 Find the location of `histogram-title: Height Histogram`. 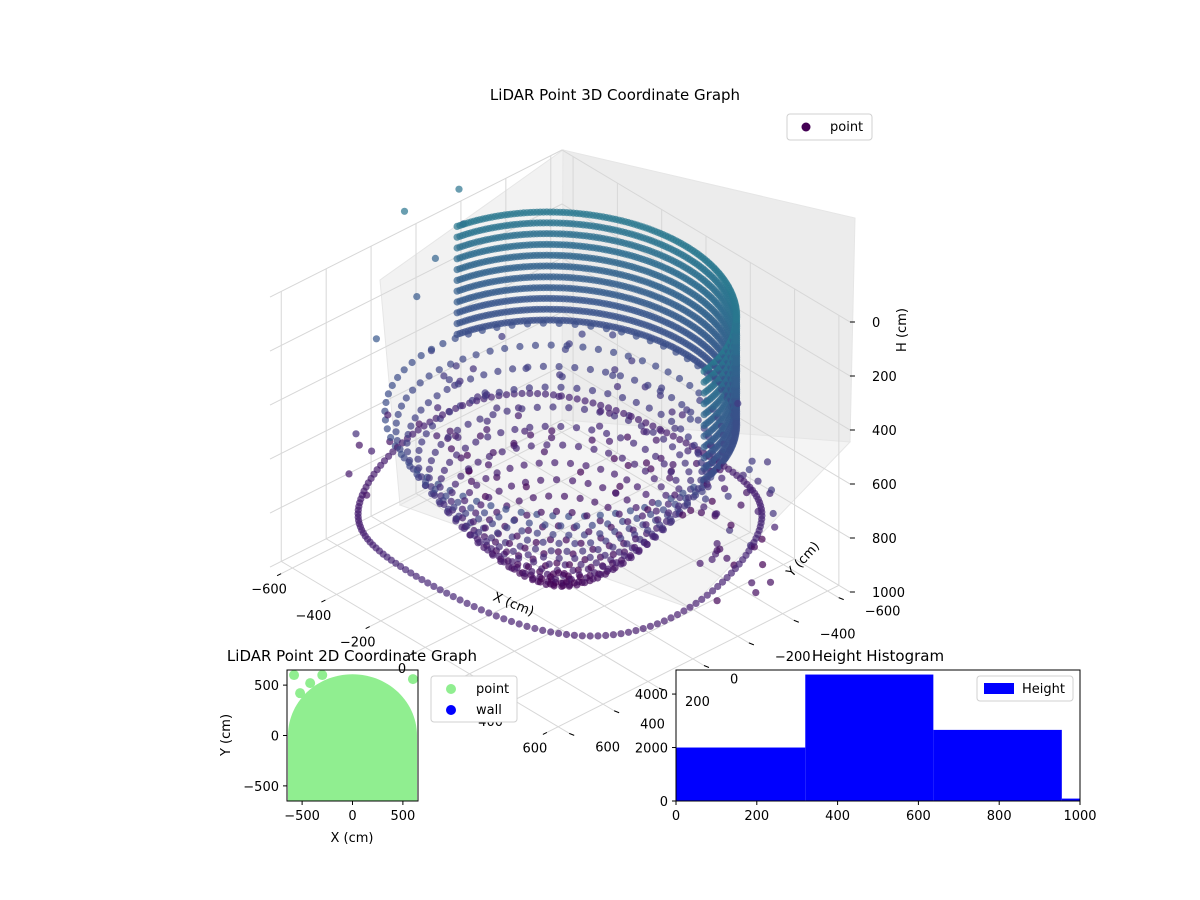

histogram-title: Height Histogram is located at coordinates (878, 656).